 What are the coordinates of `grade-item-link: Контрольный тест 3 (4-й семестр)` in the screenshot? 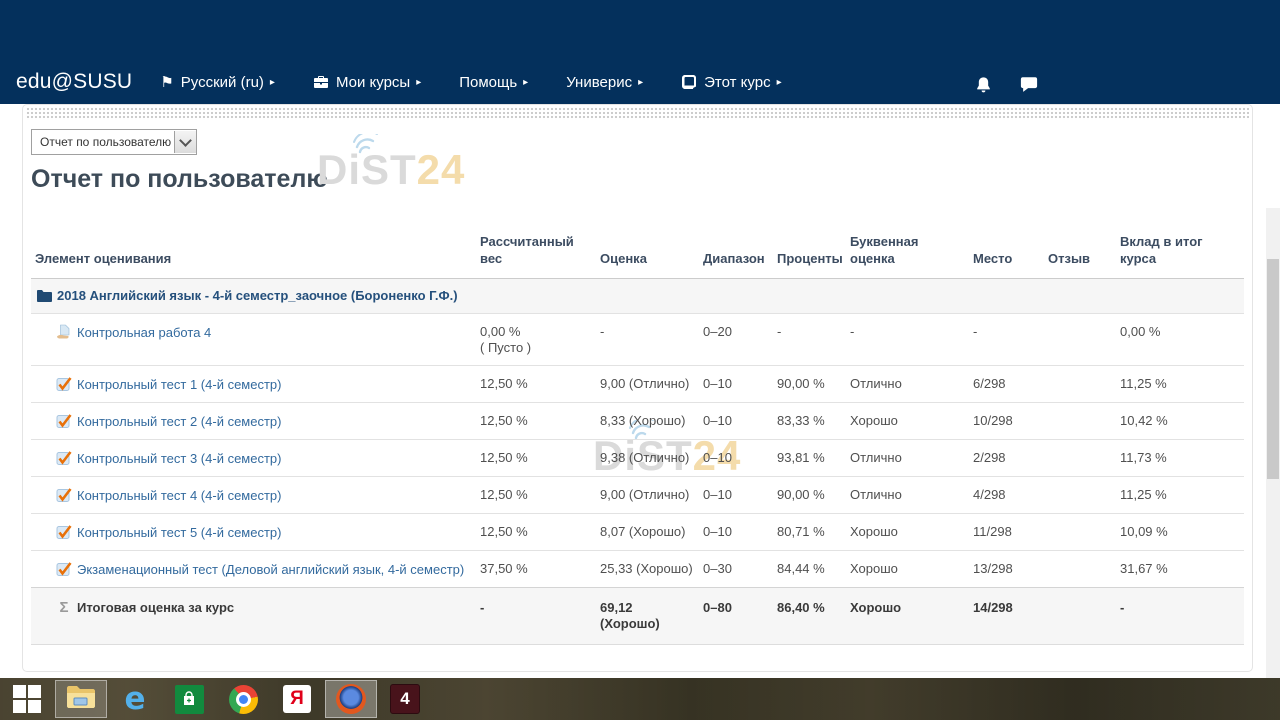 It's located at (179, 458).